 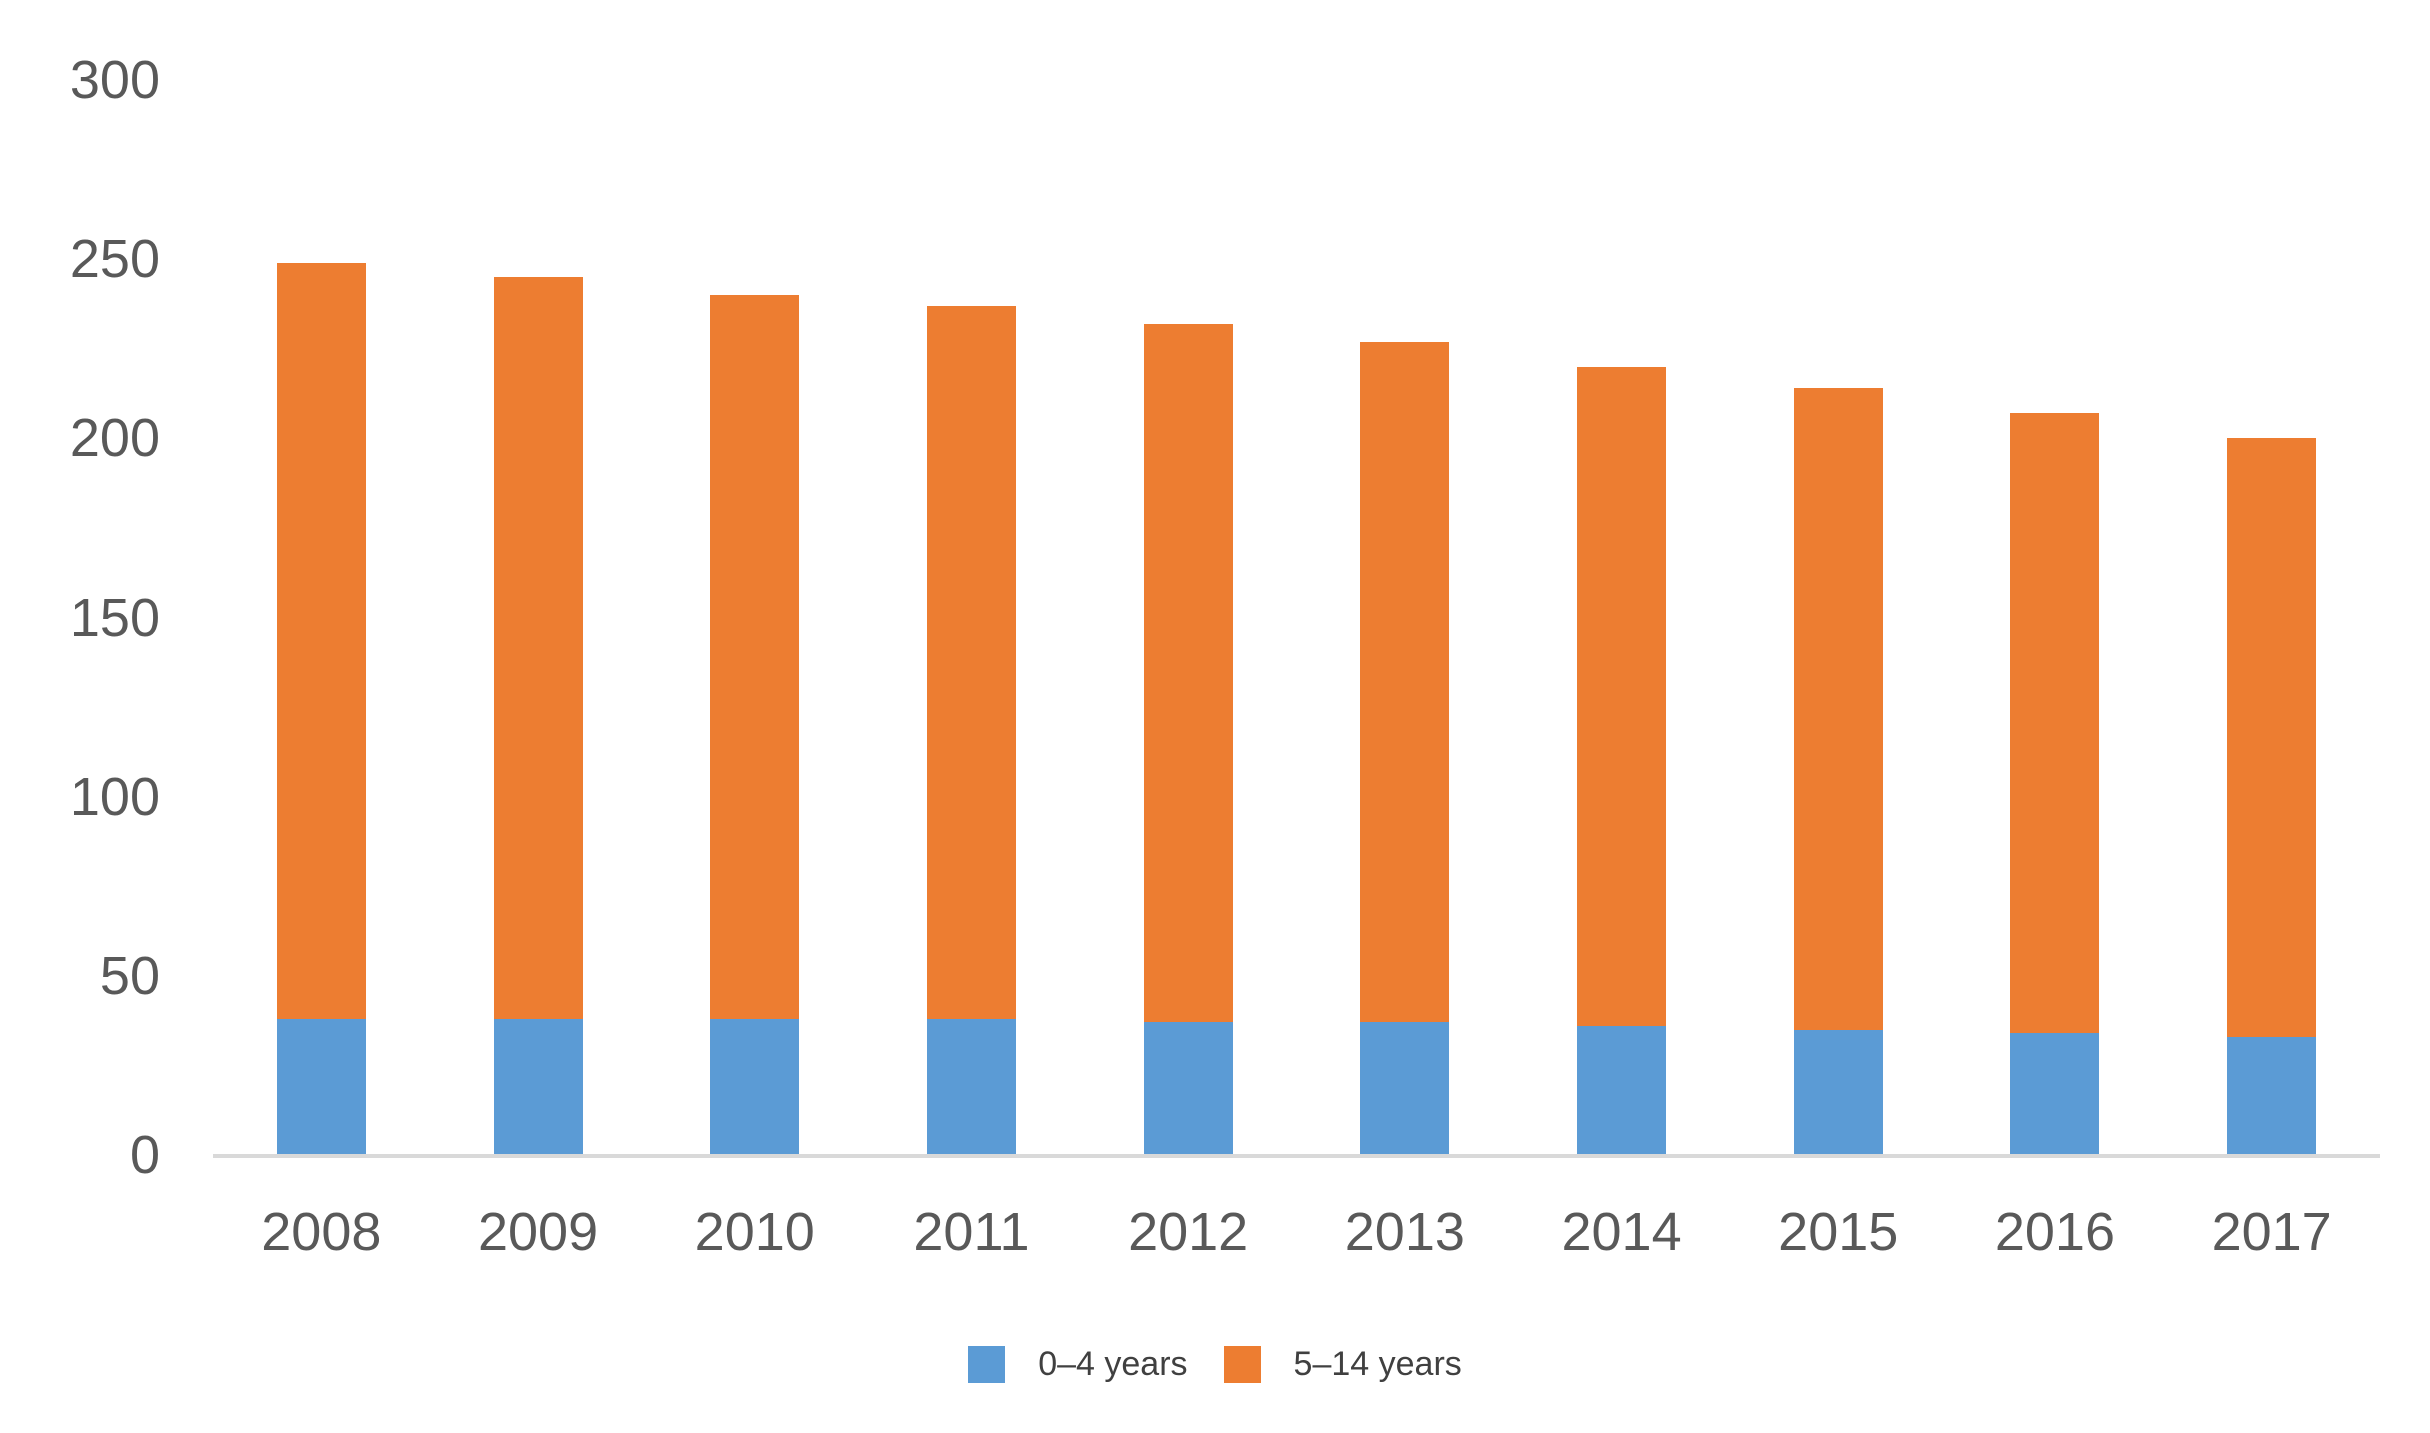 What do you see at coordinates (321, 641) in the screenshot?
I see `bar-segment-5-14-years-2008` at bounding box center [321, 641].